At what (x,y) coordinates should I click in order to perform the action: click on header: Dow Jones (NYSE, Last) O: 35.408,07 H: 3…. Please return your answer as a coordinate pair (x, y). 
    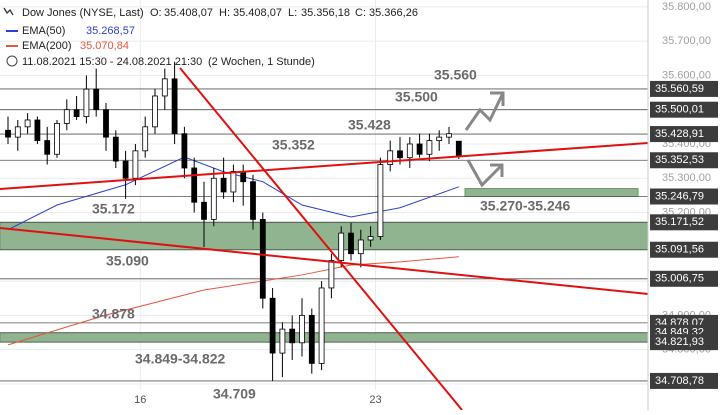
    Looking at the image, I should click on (210, 37).